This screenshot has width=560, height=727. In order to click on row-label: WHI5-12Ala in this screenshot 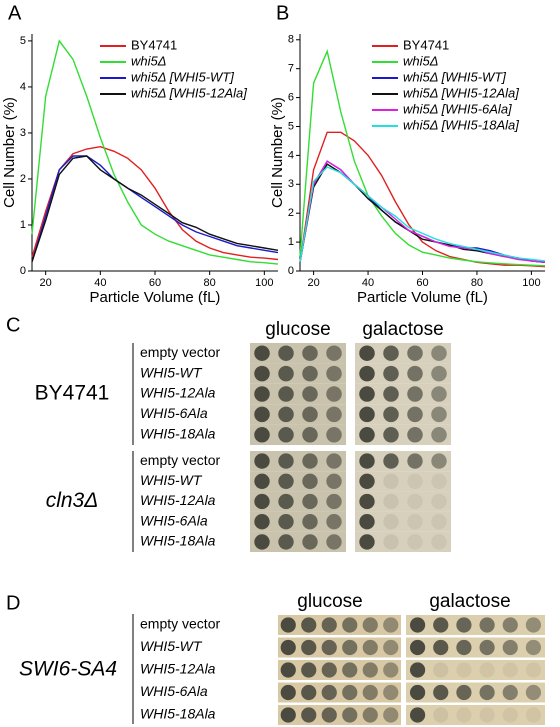, I will do `click(178, 393)`.